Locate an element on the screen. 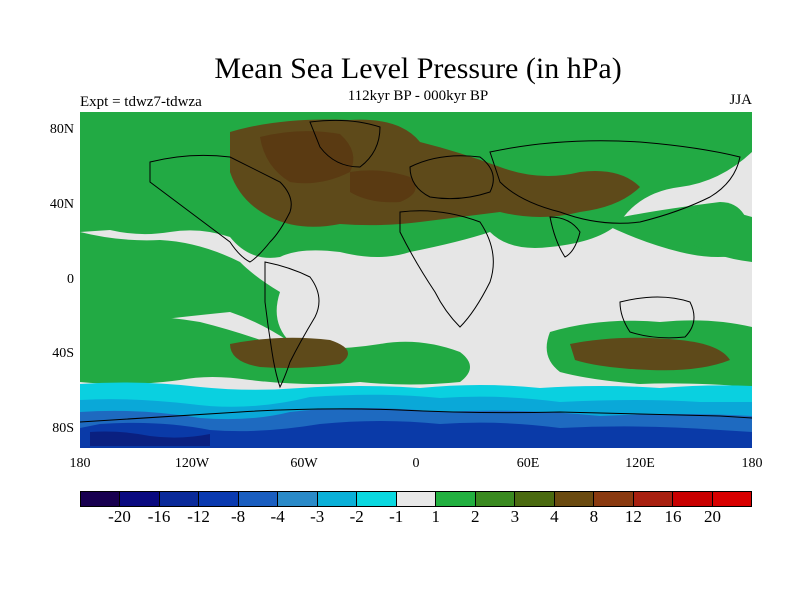  colorbar is located at coordinates (416, 499).